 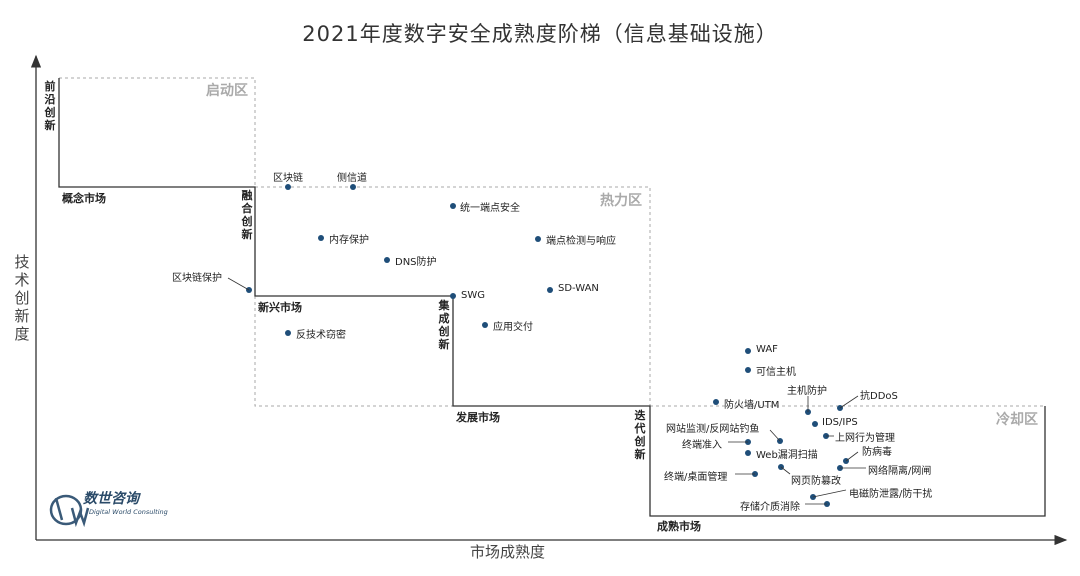 What do you see at coordinates (696, 477) in the screenshot?
I see `item-terminal-desktop: 终端/桌面管理` at bounding box center [696, 477].